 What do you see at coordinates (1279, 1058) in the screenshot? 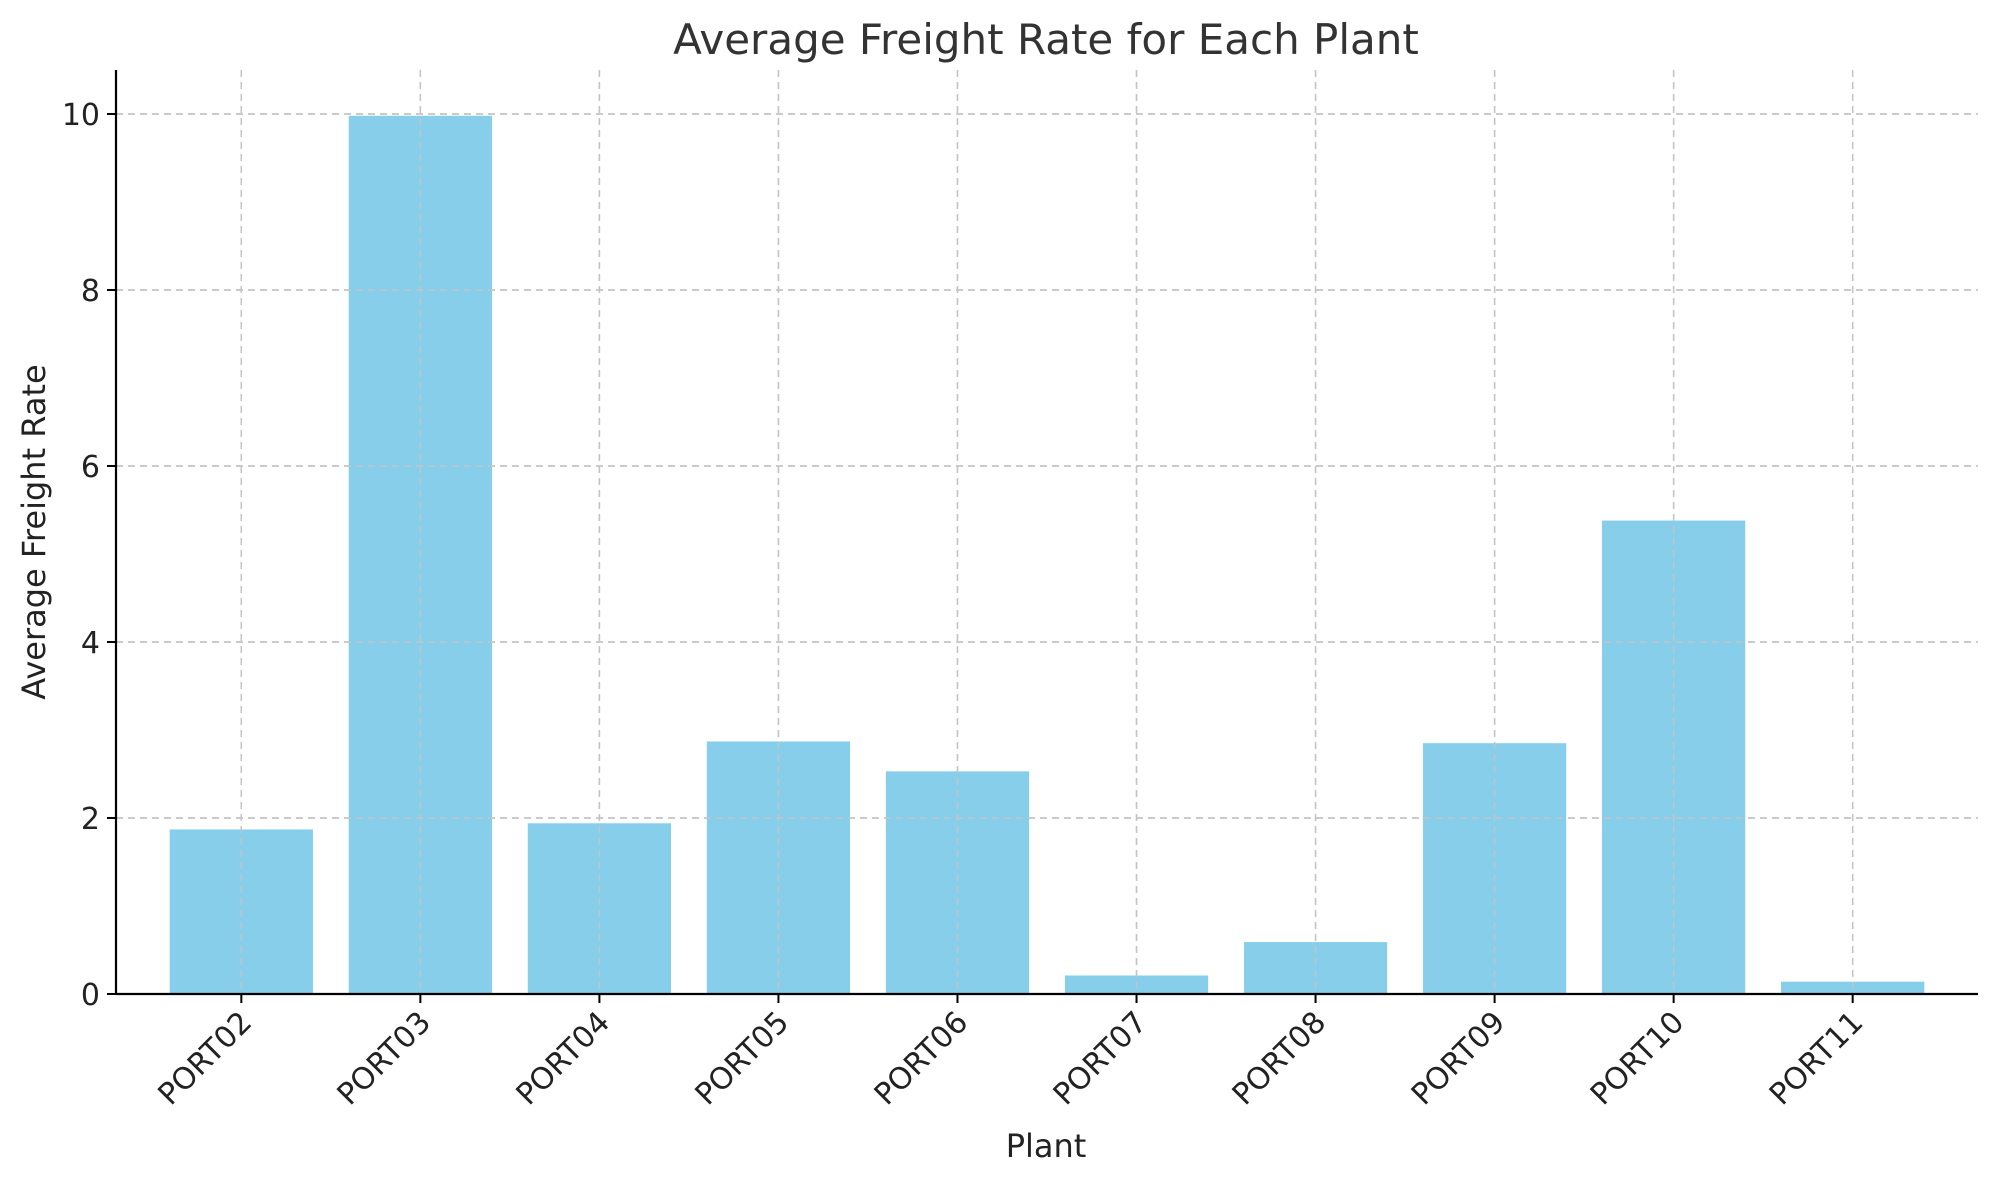
I see `x-tick-label: PORT08` at bounding box center [1279, 1058].